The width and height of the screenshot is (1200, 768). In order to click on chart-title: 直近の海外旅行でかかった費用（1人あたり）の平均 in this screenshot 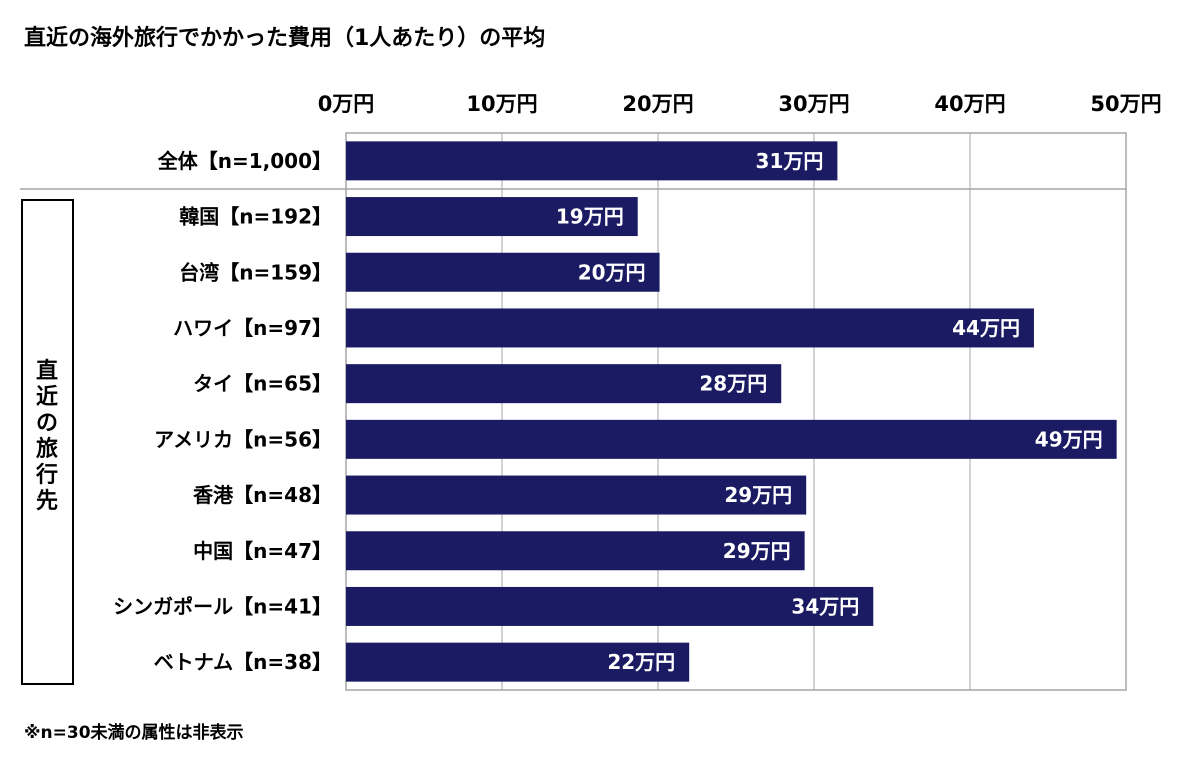, I will do `click(285, 38)`.